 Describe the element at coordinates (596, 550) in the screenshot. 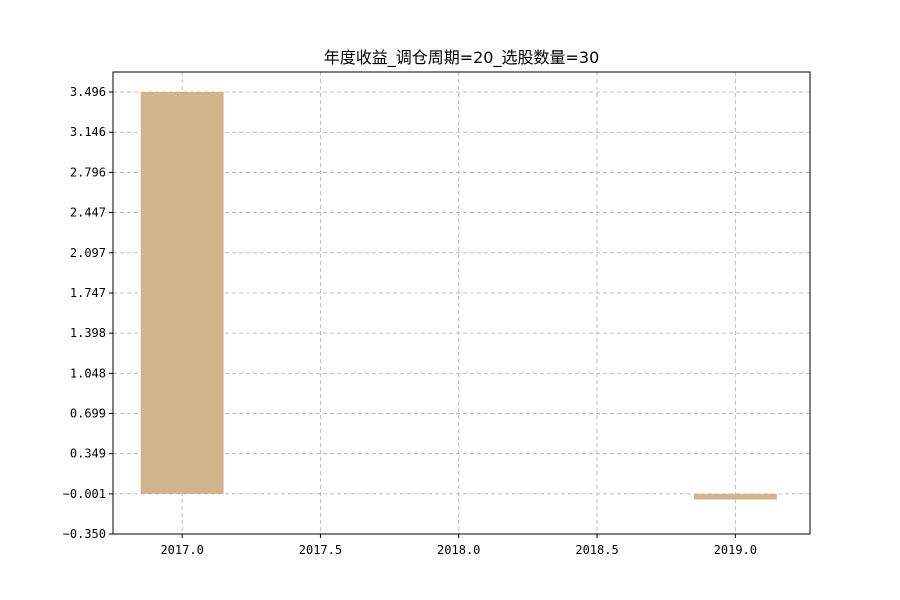

I see `x-tick-label: 2018.5` at that location.